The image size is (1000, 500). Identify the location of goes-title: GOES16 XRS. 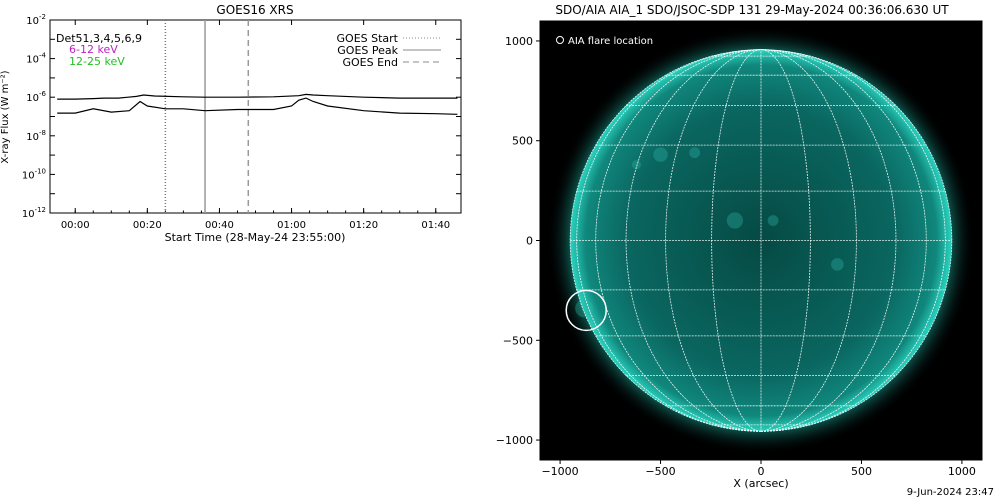
(254, 10).